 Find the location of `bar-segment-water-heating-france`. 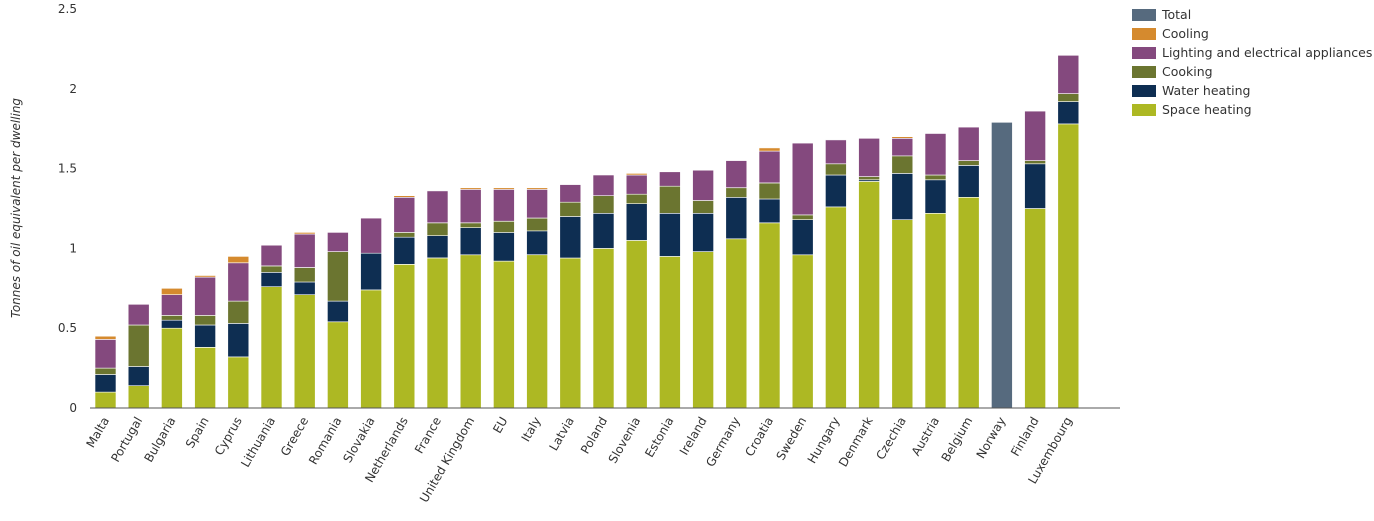

bar-segment-water-heating-france is located at coordinates (437, 247).